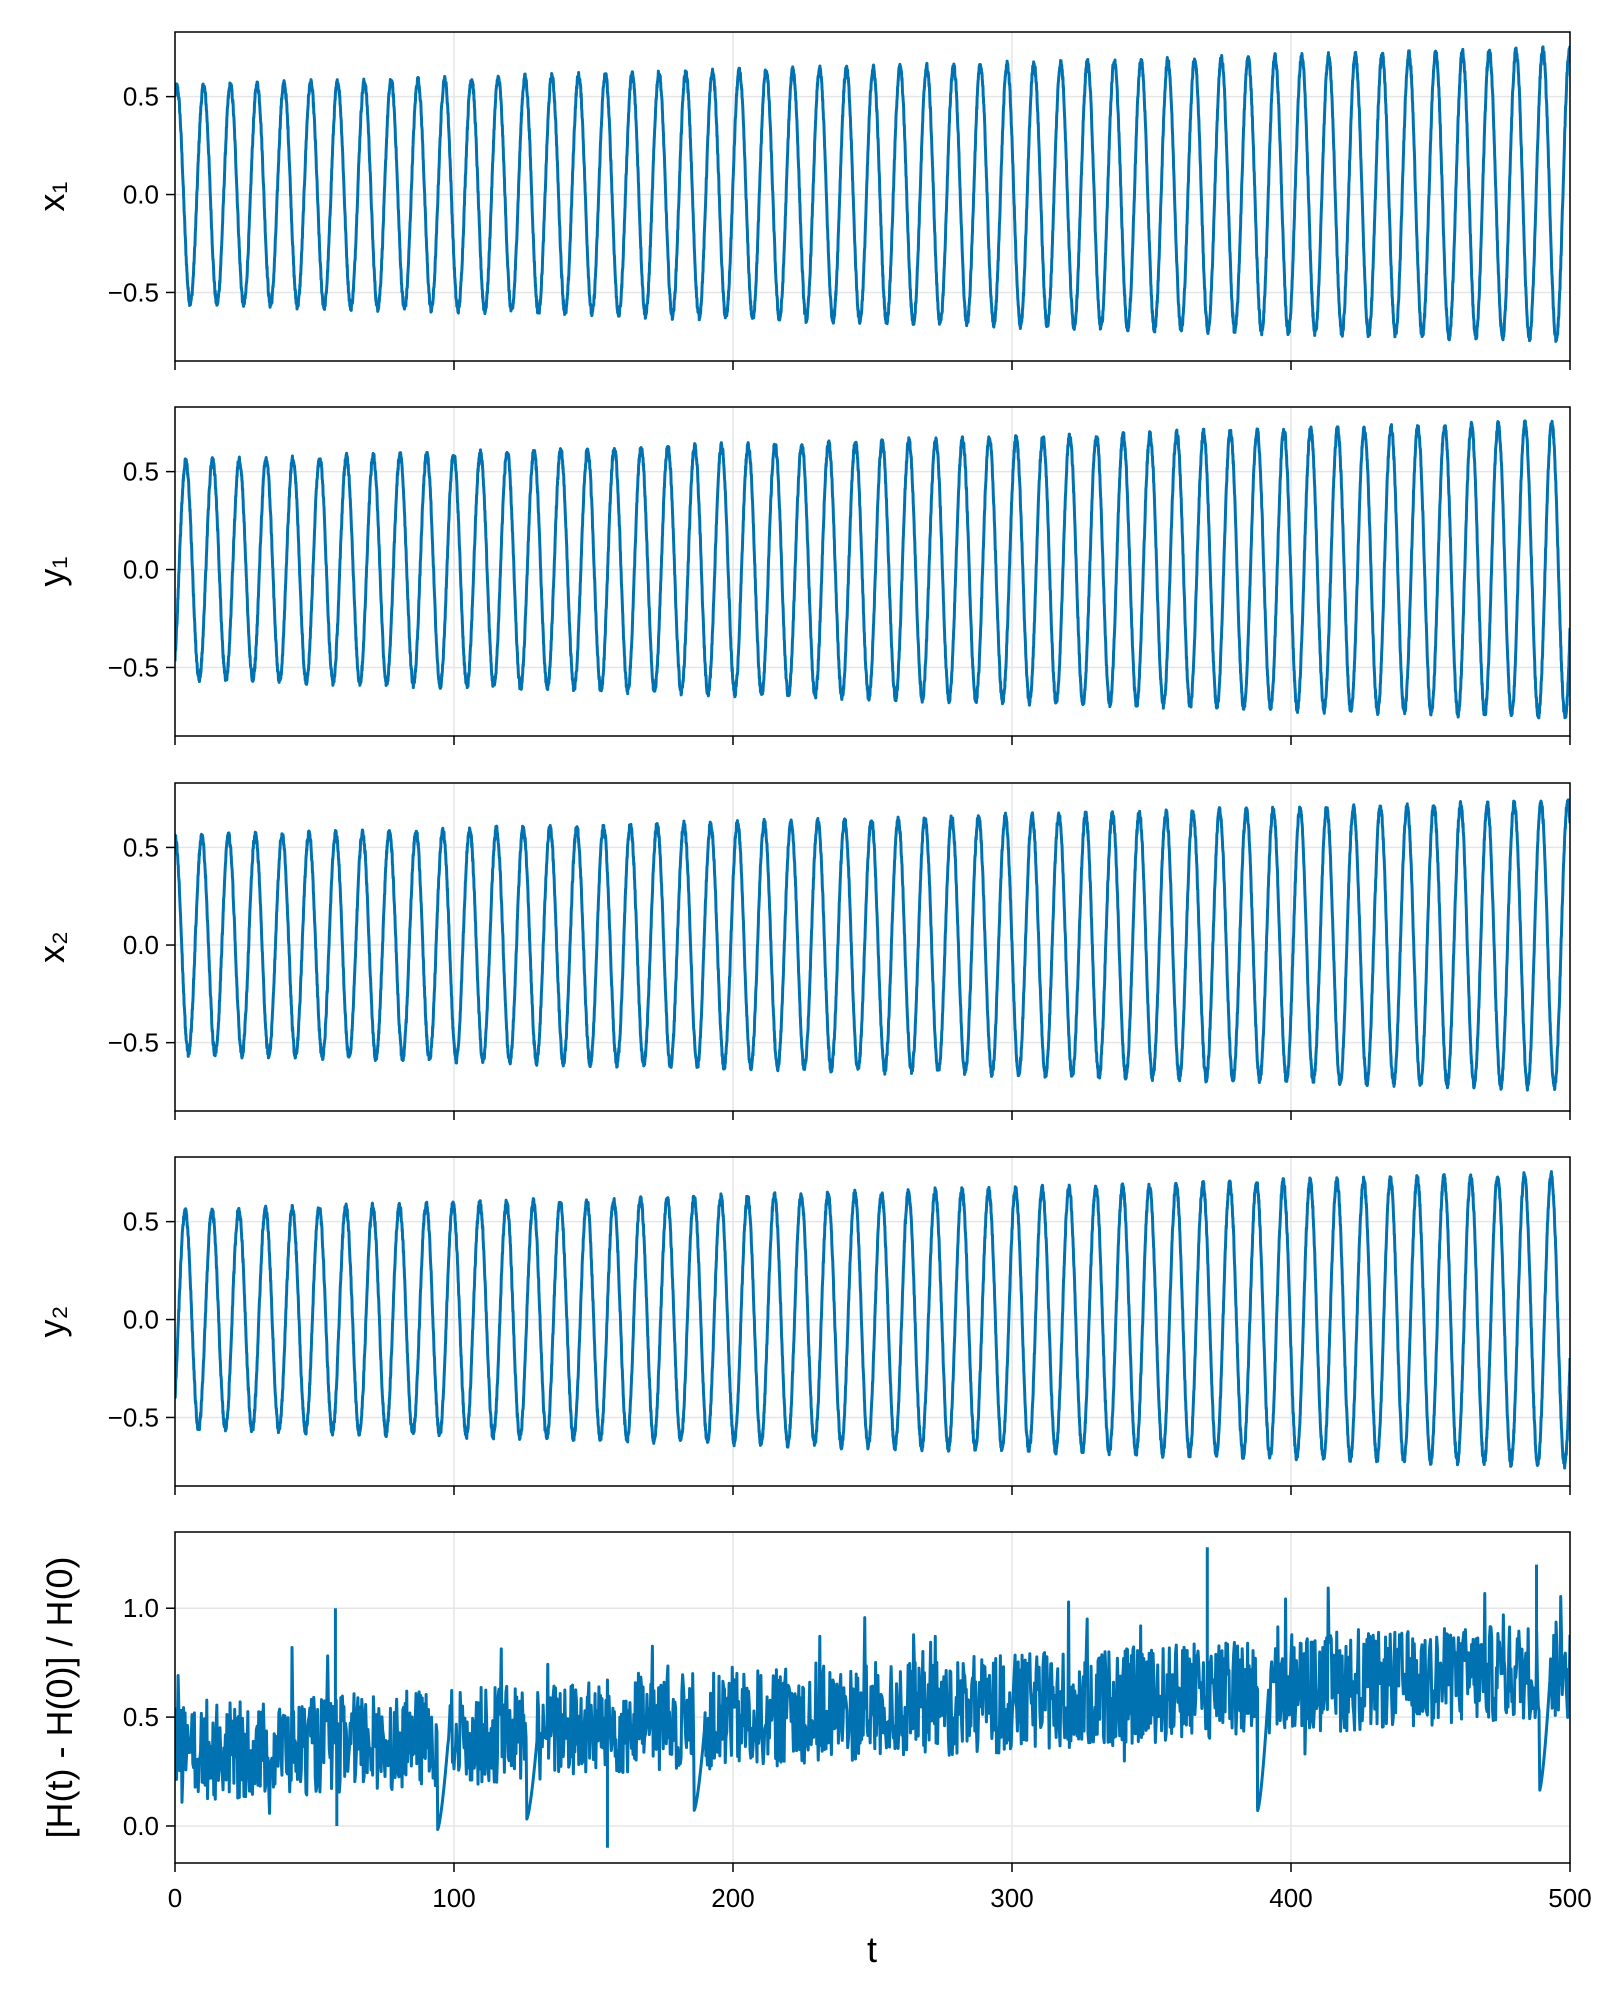 The height and width of the screenshot is (2000, 1600). What do you see at coordinates (1569, 1898) in the screenshot?
I see `x-tick-label: 500` at bounding box center [1569, 1898].